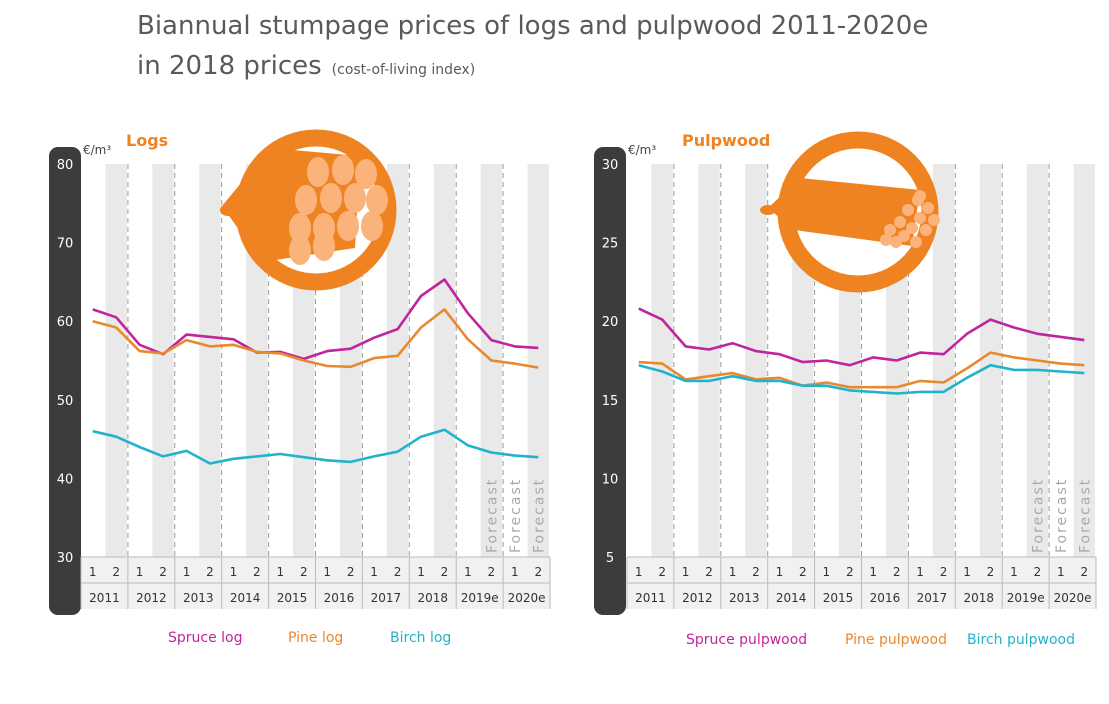 The width and height of the screenshot is (1109, 704). What do you see at coordinates (97, 150) in the screenshot?
I see `y-axis-unit: €/m³` at bounding box center [97, 150].